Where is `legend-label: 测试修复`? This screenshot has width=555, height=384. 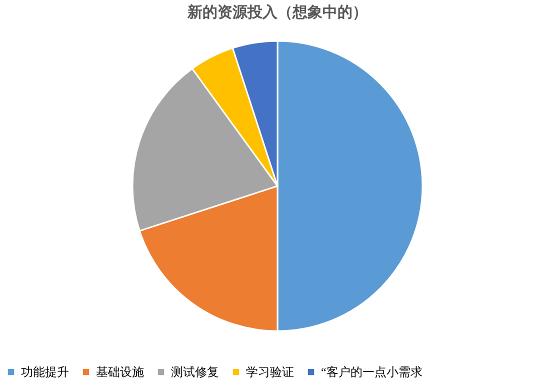
legend-label: 测试修复 is located at coordinates (195, 372).